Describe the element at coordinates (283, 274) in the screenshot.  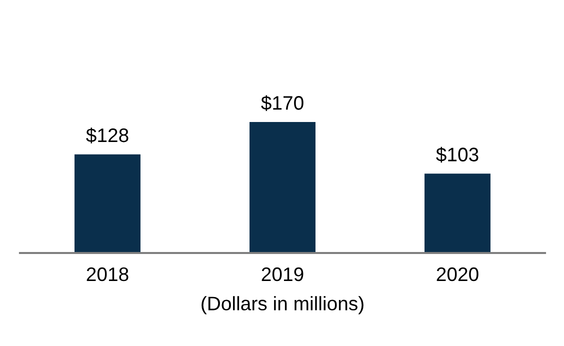
I see `x-tick-label: 2019` at that location.